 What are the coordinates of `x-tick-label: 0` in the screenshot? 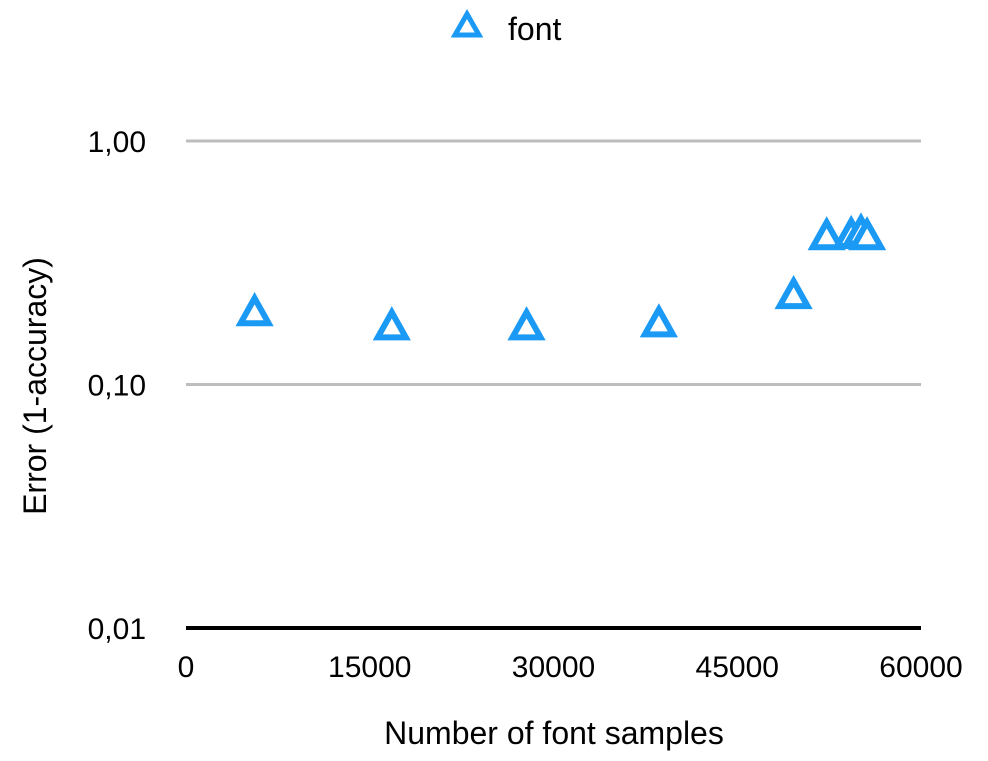 It's located at (186, 667).